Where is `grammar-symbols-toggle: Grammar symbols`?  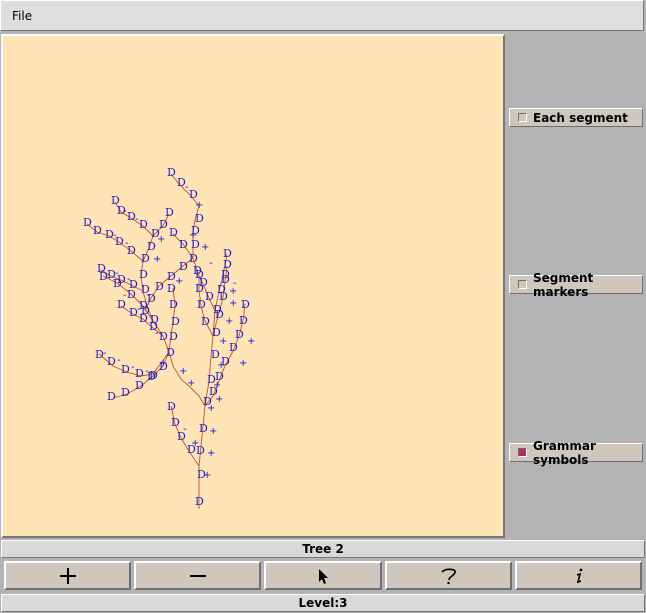 grammar-symbols-toggle: Grammar symbols is located at coordinates (576, 453).